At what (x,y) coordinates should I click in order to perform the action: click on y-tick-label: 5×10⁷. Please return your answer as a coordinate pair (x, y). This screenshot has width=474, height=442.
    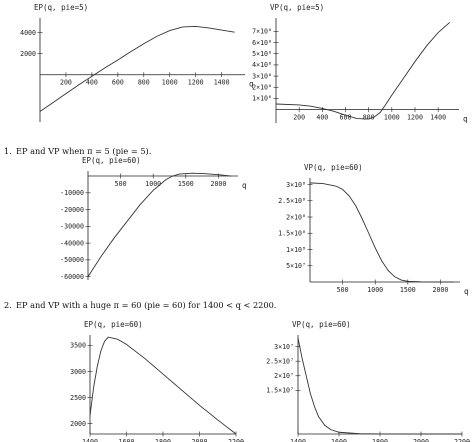
    Looking at the image, I should click on (296, 266).